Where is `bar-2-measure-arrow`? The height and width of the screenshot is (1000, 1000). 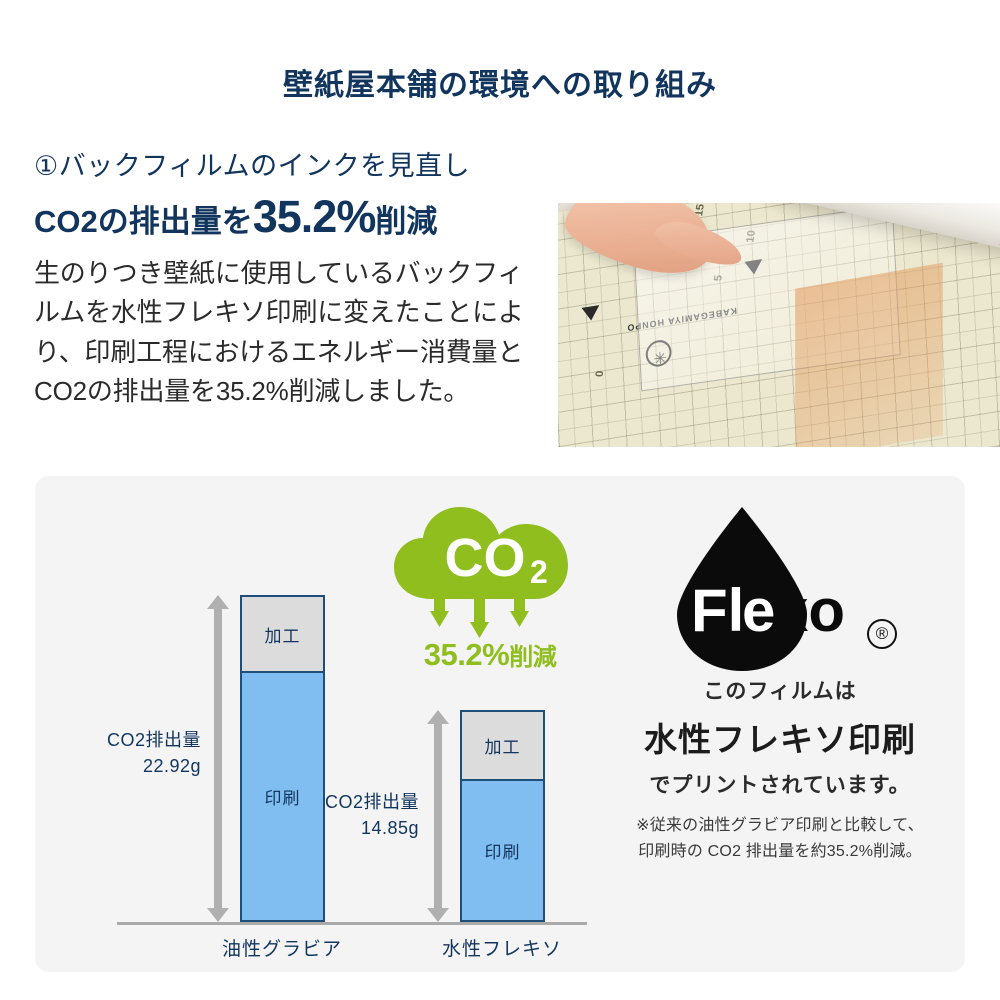
bar-2-measure-arrow is located at coordinates (438, 816).